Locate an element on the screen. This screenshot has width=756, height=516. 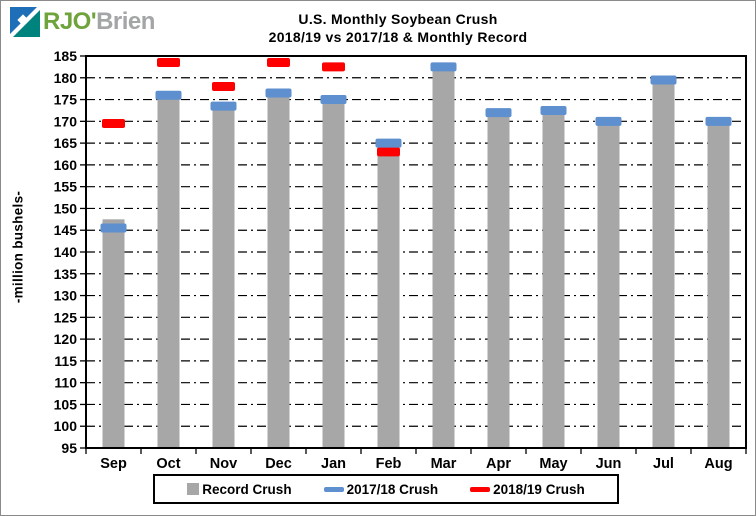
marker-2017-18-aug is located at coordinates (718, 121).